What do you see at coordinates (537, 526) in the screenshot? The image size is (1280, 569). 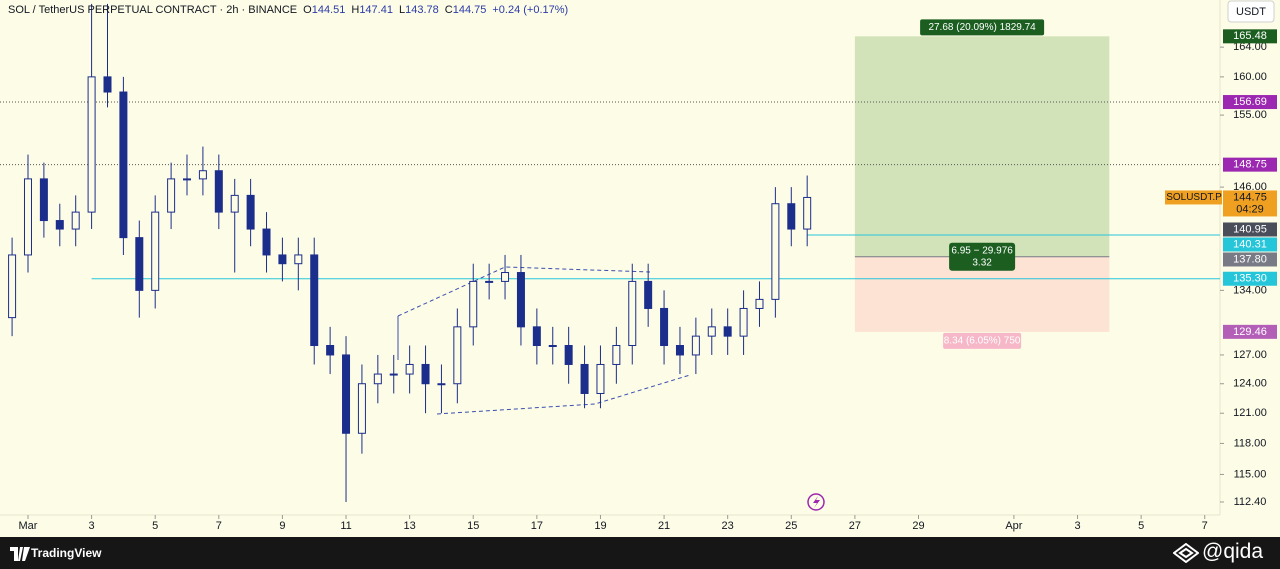 I see `x-tick-label: 17` at bounding box center [537, 526].